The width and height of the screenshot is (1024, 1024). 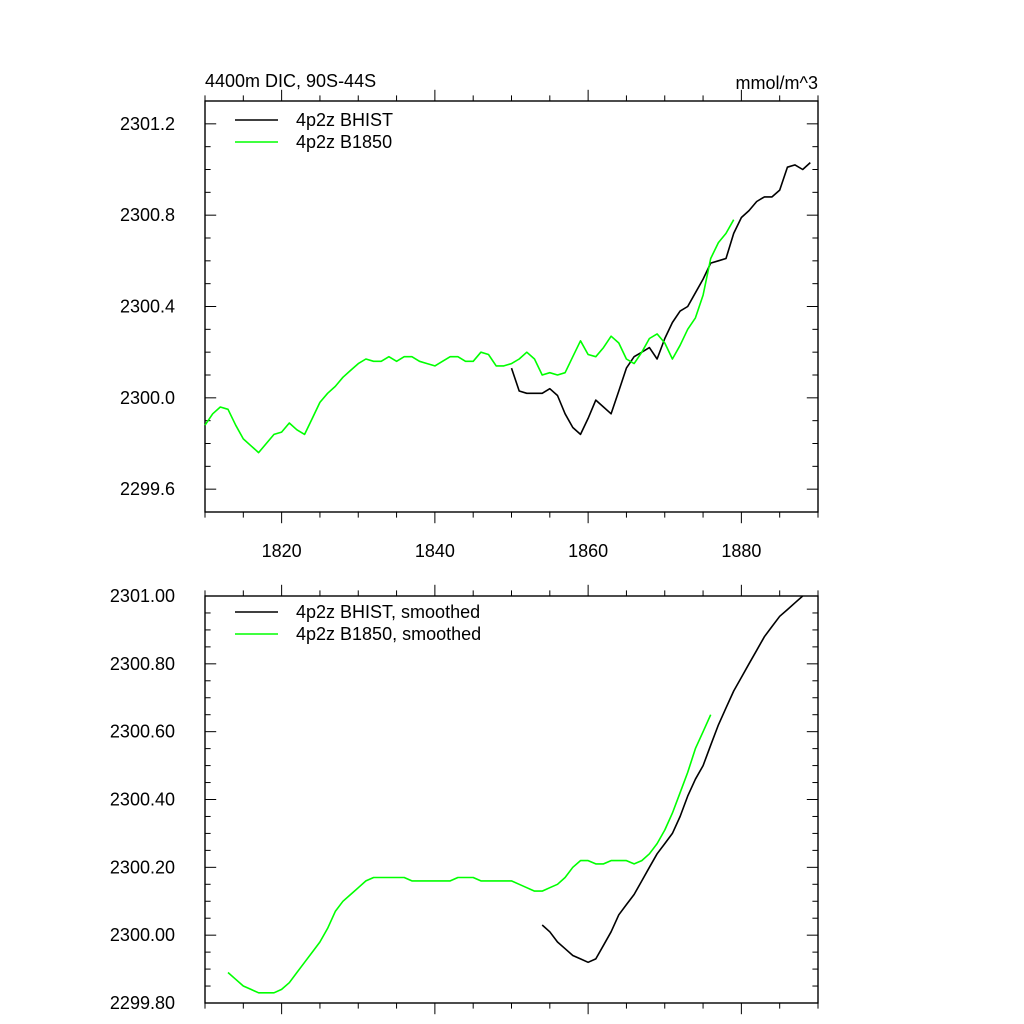 I want to click on y-tick-label: 2301.2, so click(x=147, y=124).